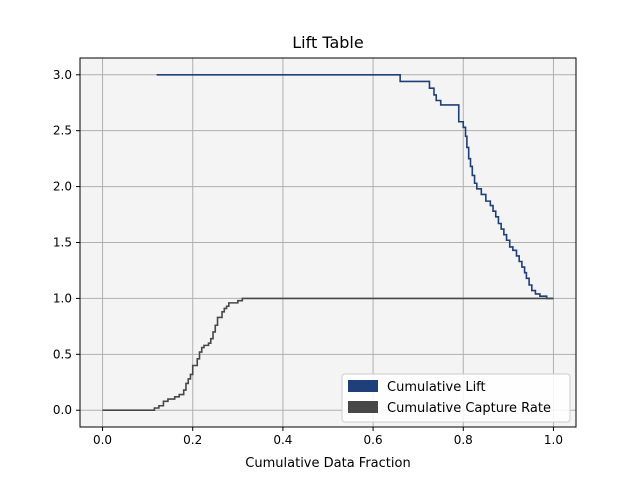  What do you see at coordinates (463, 440) in the screenshot?
I see `x-tick-label: 0.8` at bounding box center [463, 440].